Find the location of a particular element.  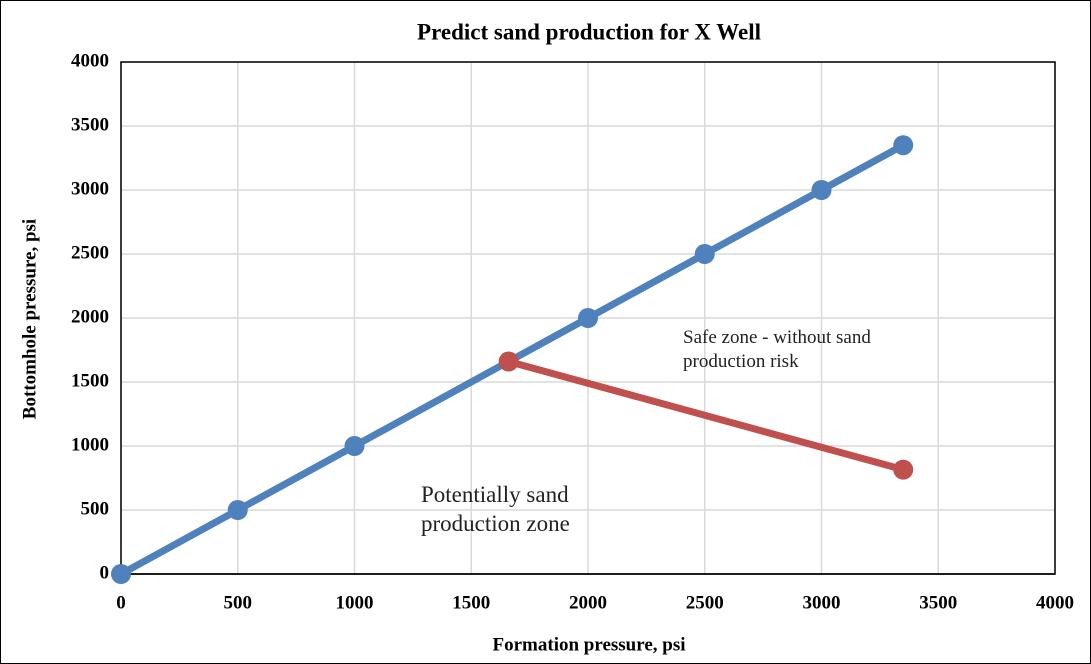

x-tick-label: 1000 is located at coordinates (355, 602).